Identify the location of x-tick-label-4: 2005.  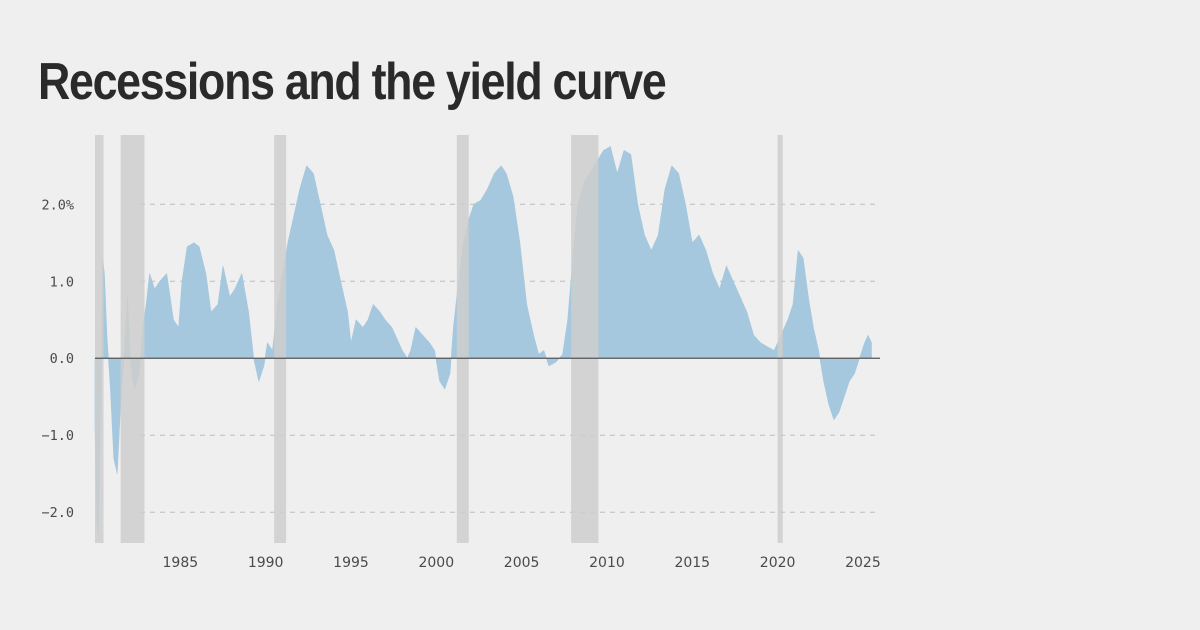
(522, 563).